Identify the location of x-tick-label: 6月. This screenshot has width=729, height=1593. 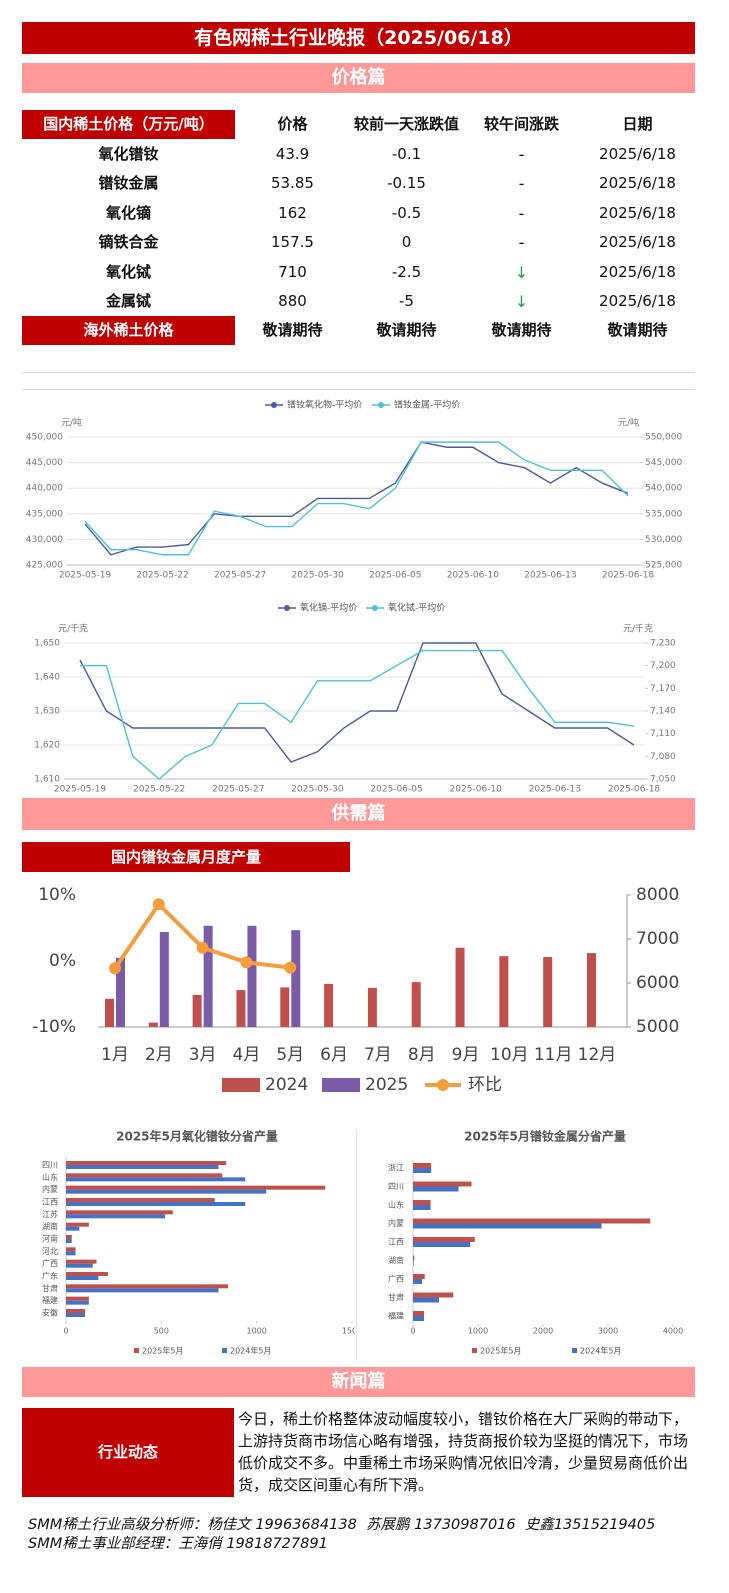
(334, 1055).